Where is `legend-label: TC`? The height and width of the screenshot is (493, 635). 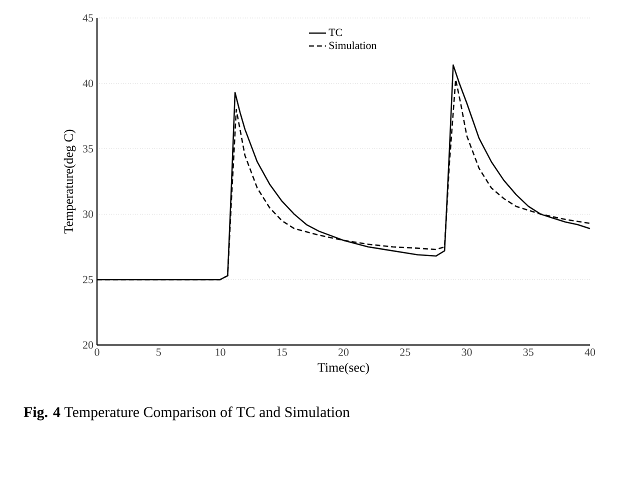
legend-label: TC is located at coordinates (335, 32).